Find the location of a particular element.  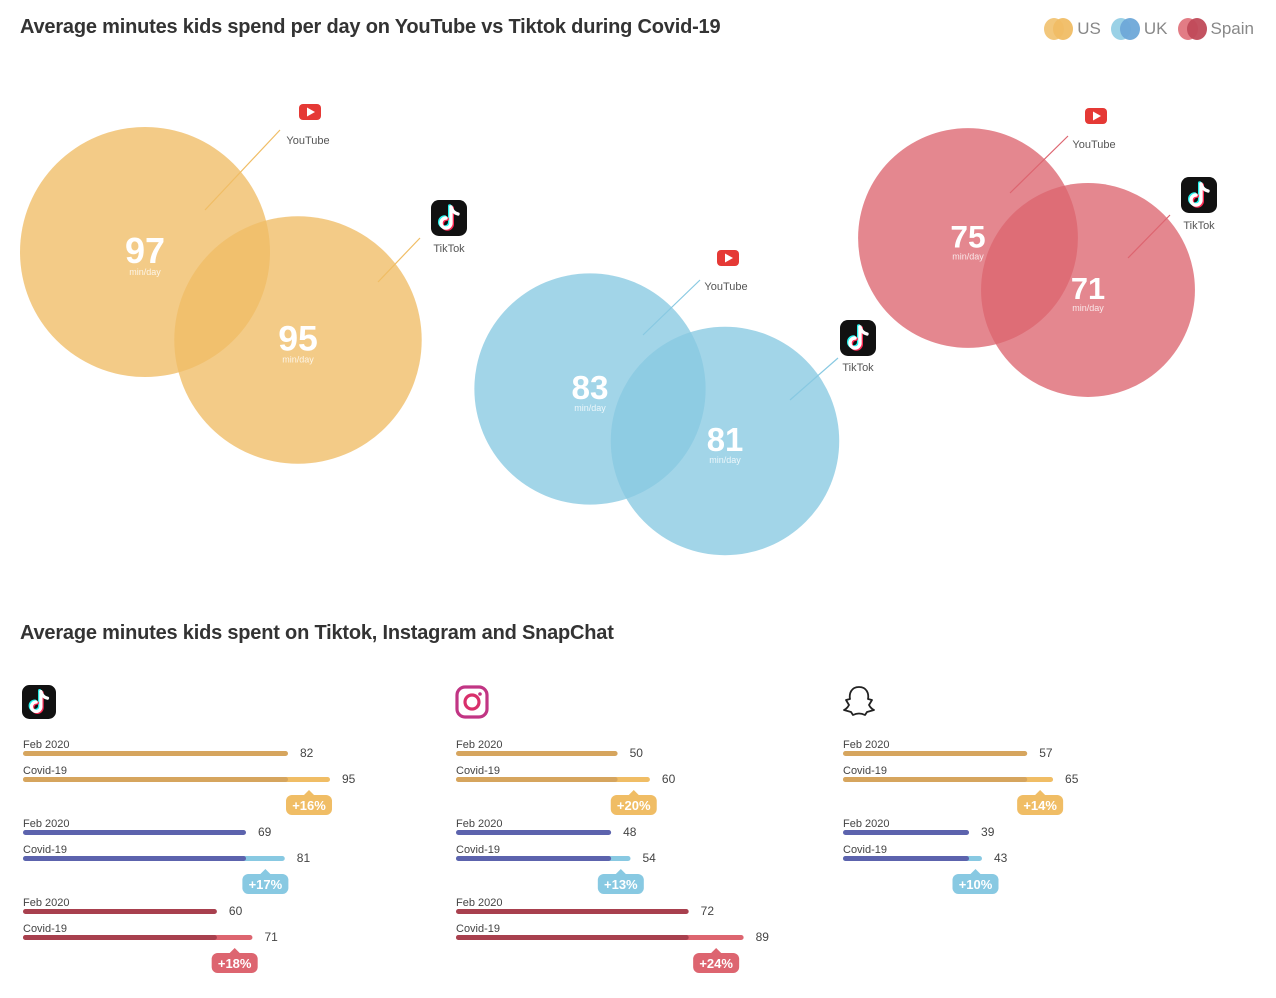

label-tiktok-uk: TikTok is located at coordinates (858, 368).